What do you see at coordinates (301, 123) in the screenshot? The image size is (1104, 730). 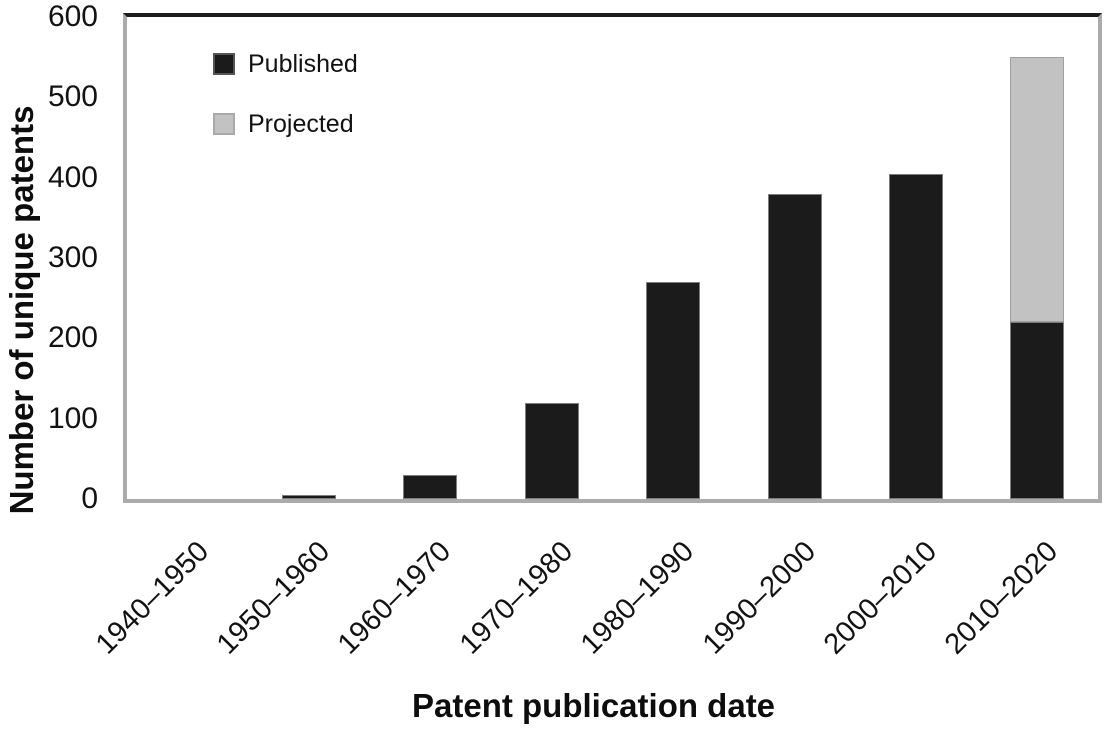 I see `legend-label-projected: Projected` at bounding box center [301, 123].